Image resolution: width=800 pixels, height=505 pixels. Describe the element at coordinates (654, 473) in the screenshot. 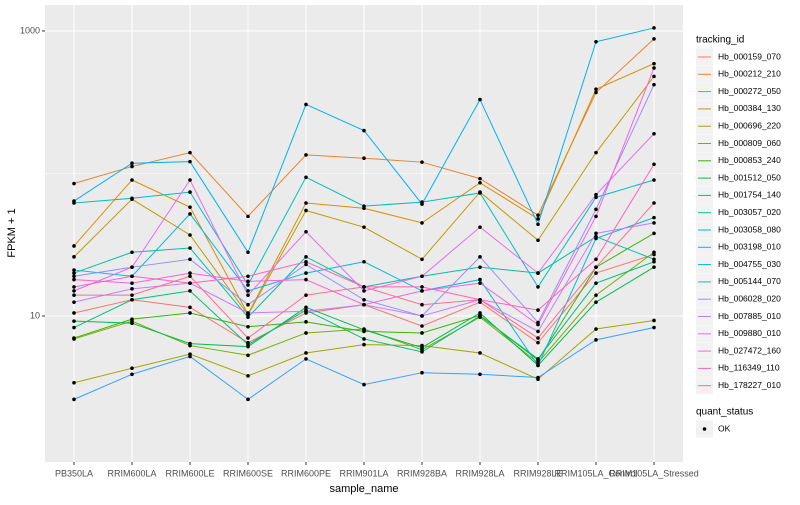

I see `x-tick-label: RRIM105LA_Stressed` at that location.